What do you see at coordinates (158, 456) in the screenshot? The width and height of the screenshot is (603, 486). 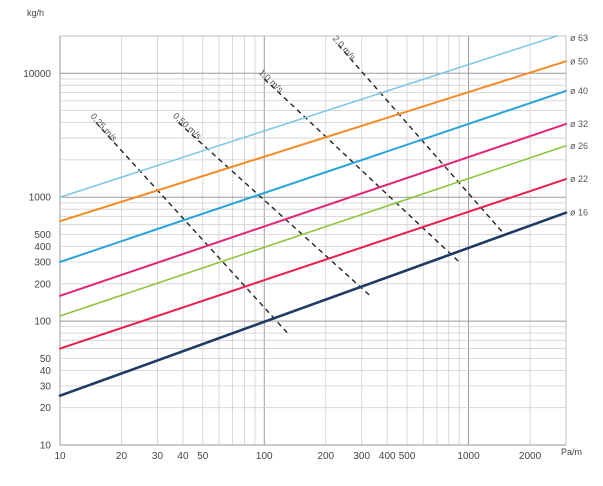 I see `x-tick-label: 30` at bounding box center [158, 456].